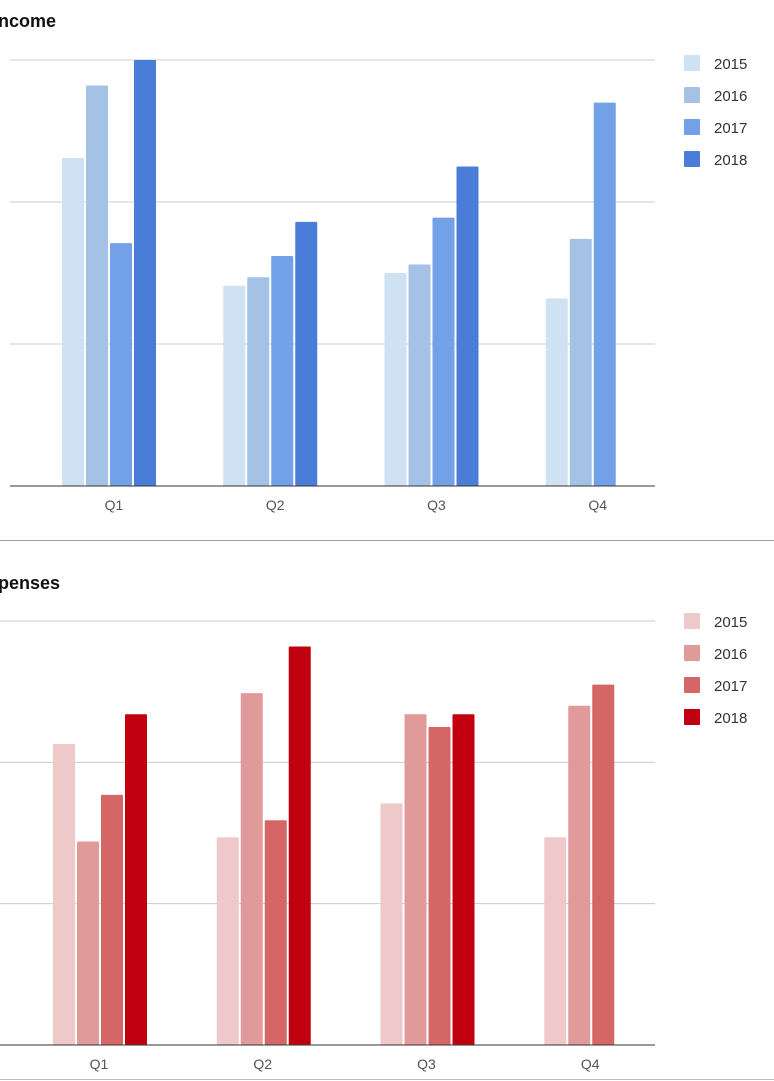  I want to click on expenses-legend-label-2018: 2018, so click(730, 718).